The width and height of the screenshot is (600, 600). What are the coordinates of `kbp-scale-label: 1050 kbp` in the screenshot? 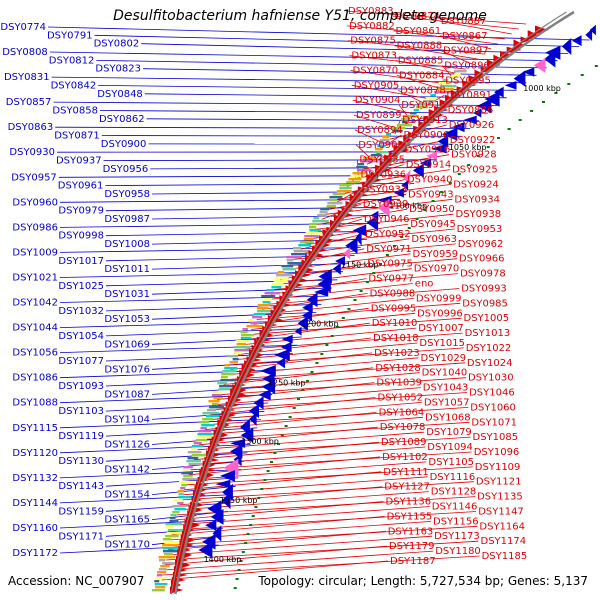 It's located at (468, 147).